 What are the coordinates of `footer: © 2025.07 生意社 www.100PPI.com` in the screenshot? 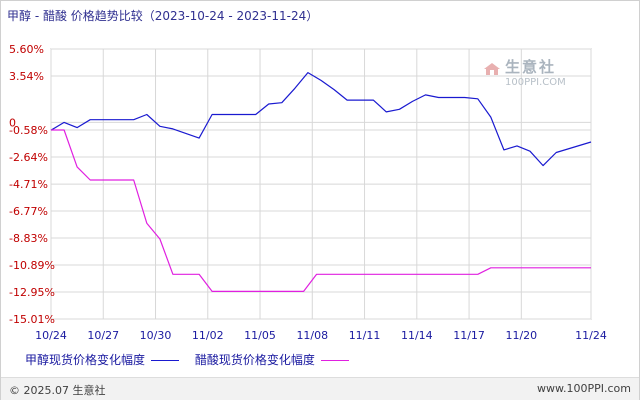 It's located at (320, 388).